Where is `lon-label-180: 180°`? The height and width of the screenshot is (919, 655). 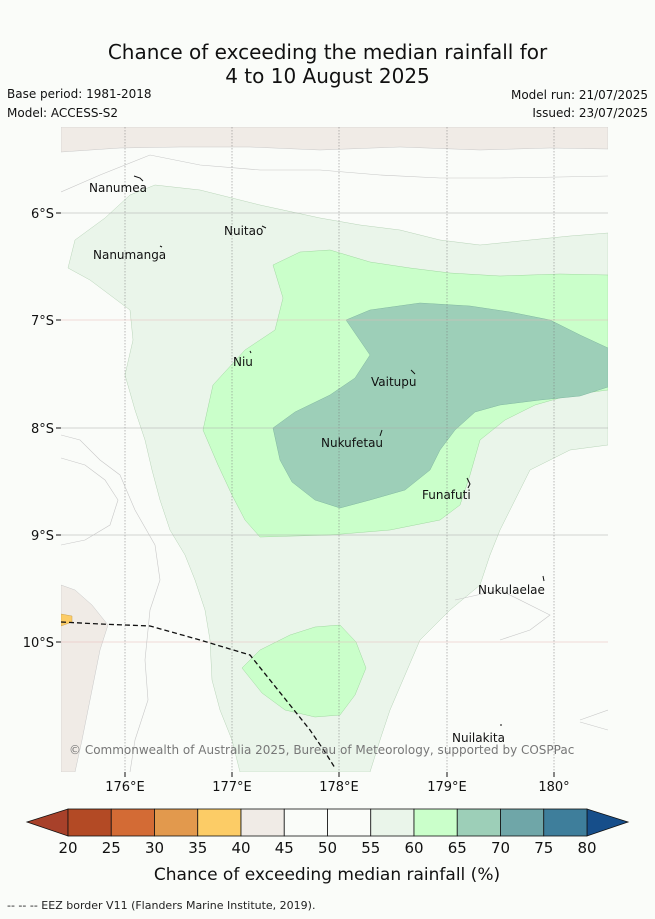
lon-label-180: 180° is located at coordinates (553, 787).